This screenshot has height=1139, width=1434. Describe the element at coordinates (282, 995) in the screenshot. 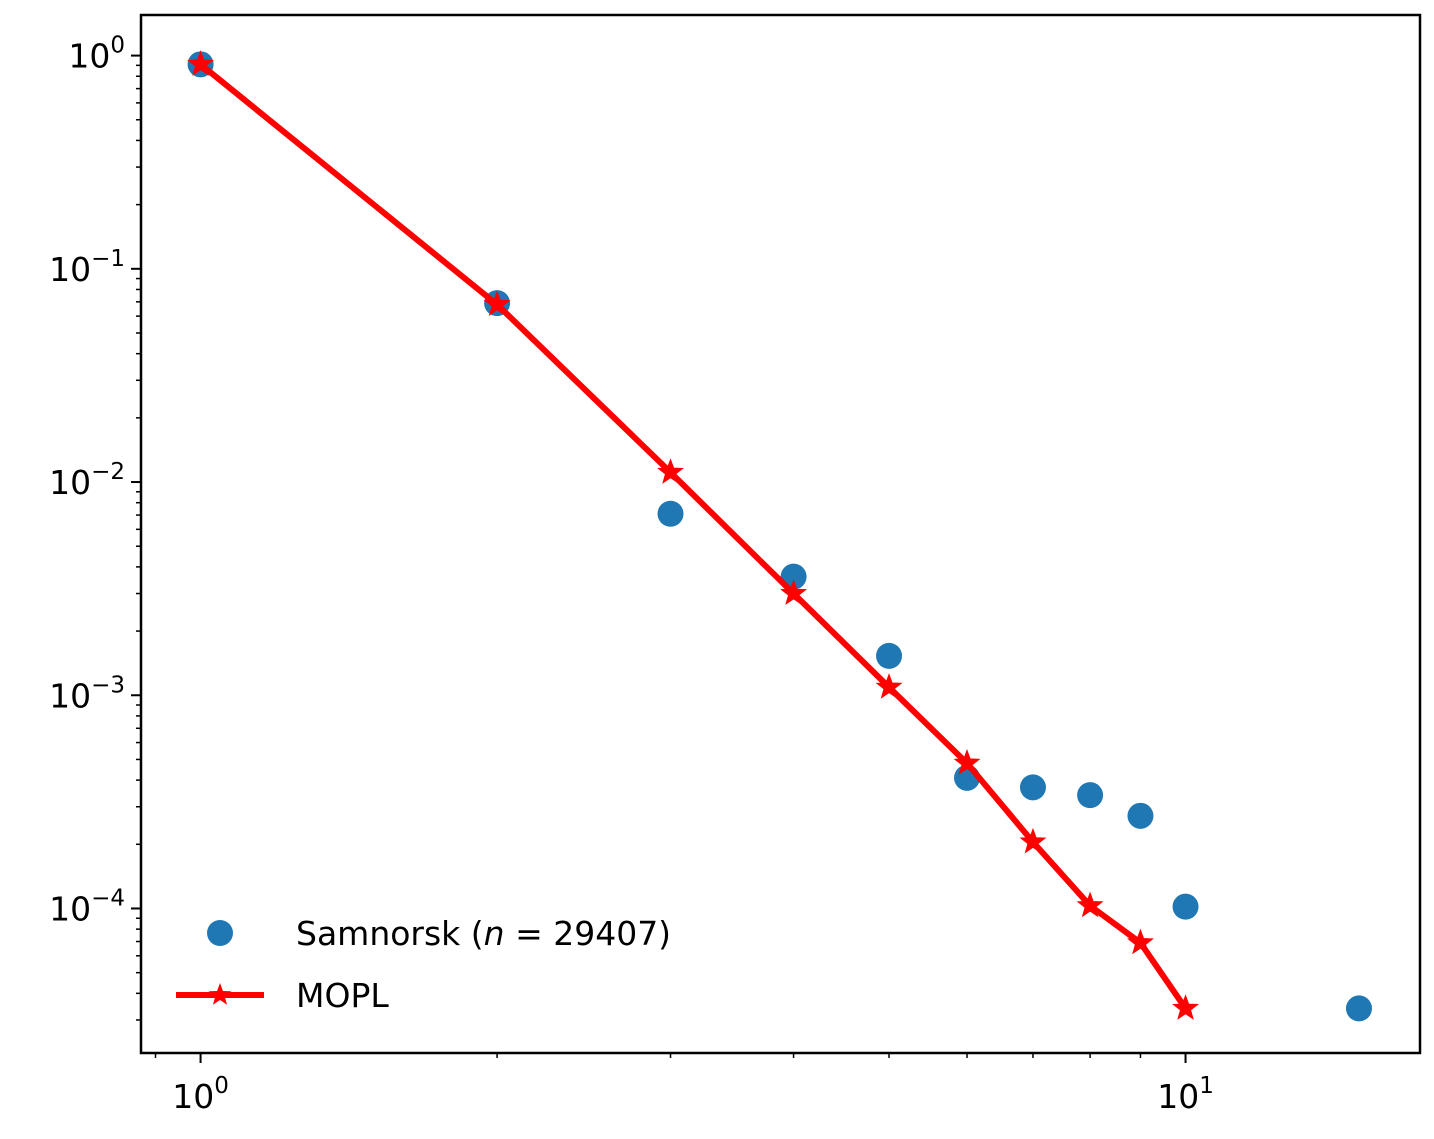

I see `legend-item: MOPL` at that location.